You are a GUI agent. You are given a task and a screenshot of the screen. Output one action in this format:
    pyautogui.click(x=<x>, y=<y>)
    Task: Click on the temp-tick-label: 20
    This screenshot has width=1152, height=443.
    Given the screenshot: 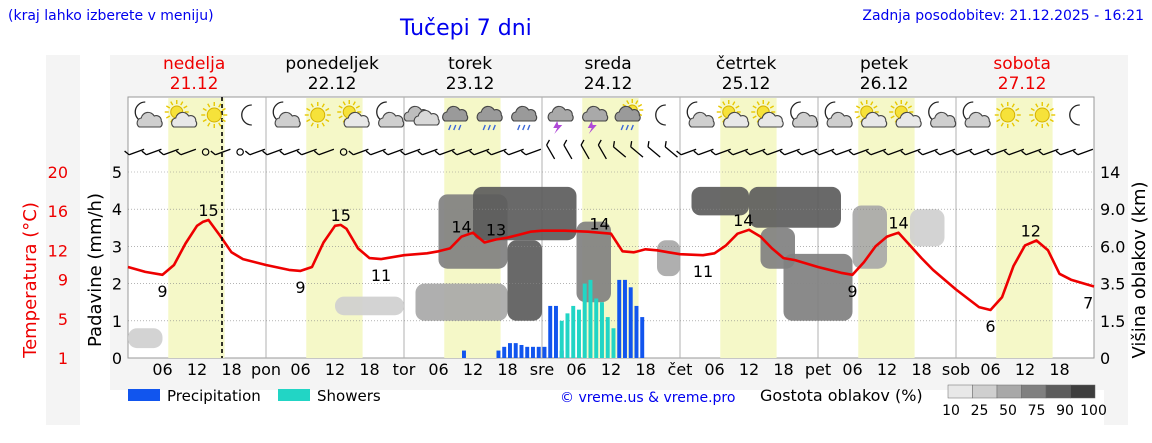 What is the action you would take?
    pyautogui.click(x=58, y=172)
    